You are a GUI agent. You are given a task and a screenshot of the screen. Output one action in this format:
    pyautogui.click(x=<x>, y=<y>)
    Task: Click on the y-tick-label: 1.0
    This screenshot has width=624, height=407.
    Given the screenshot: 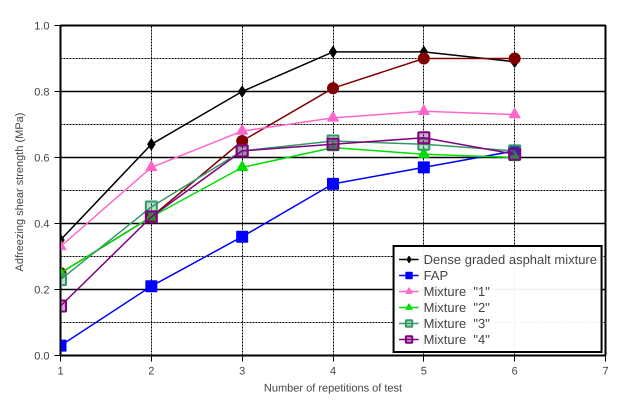 What is the action you would take?
    pyautogui.click(x=42, y=26)
    